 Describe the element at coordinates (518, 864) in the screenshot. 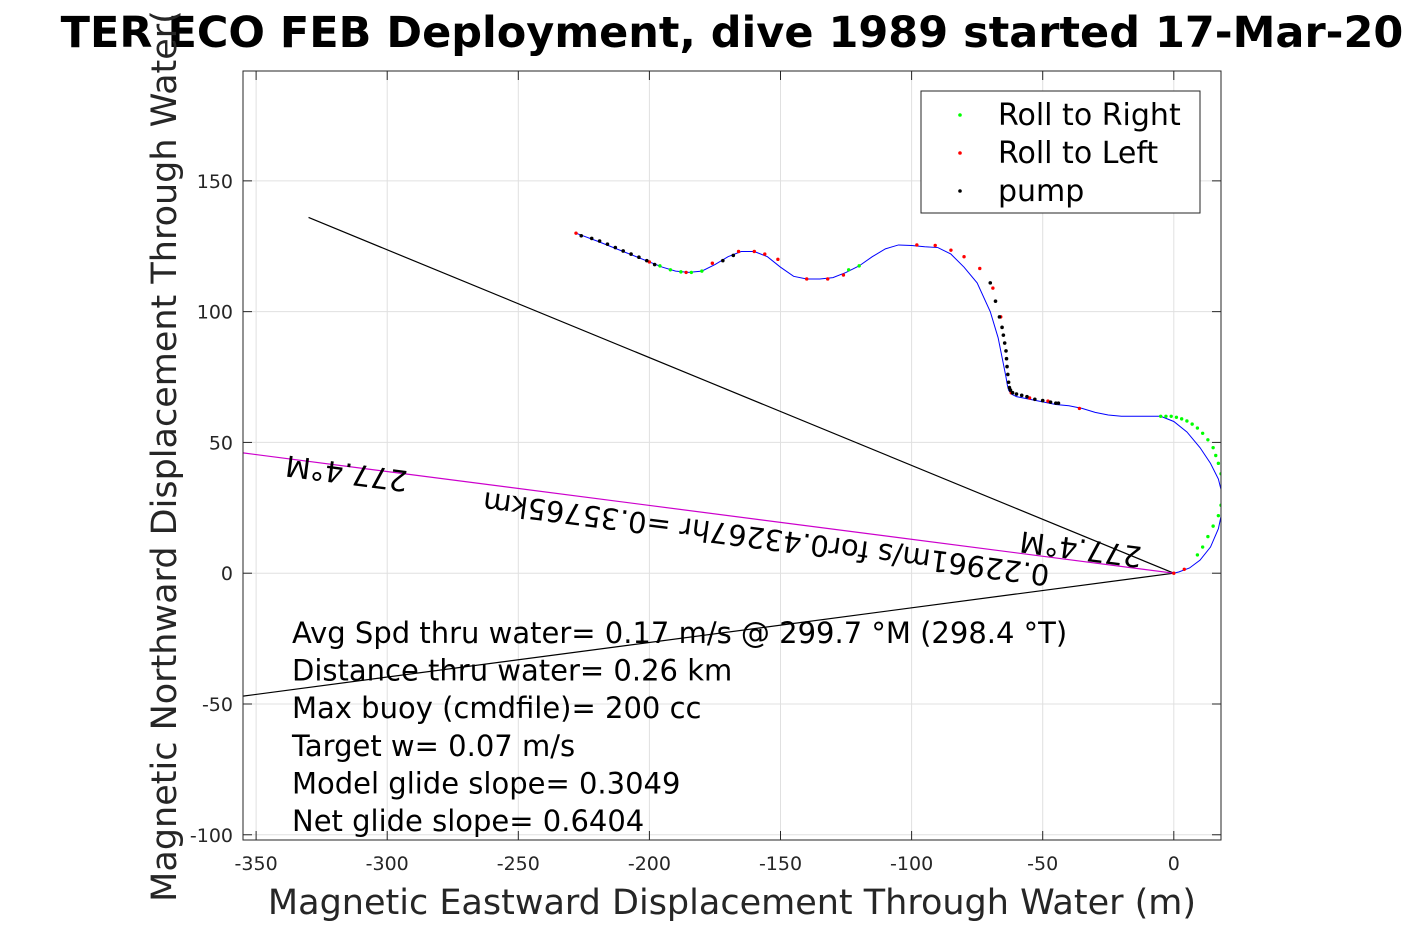

I see `x-tick-label: -250` at that location.